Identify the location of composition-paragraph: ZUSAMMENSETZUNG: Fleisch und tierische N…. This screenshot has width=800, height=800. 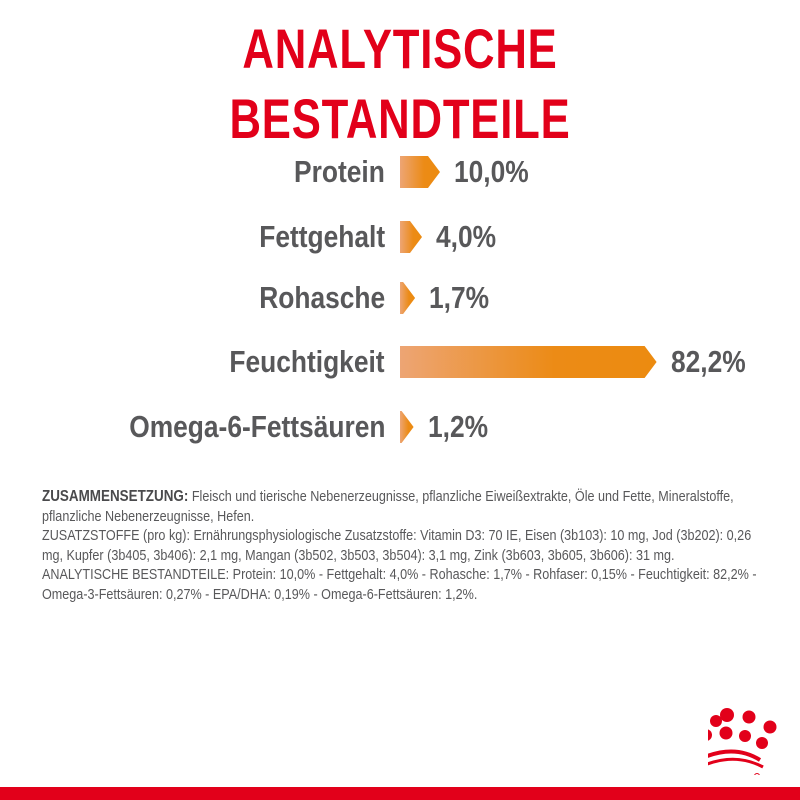
(388, 506).